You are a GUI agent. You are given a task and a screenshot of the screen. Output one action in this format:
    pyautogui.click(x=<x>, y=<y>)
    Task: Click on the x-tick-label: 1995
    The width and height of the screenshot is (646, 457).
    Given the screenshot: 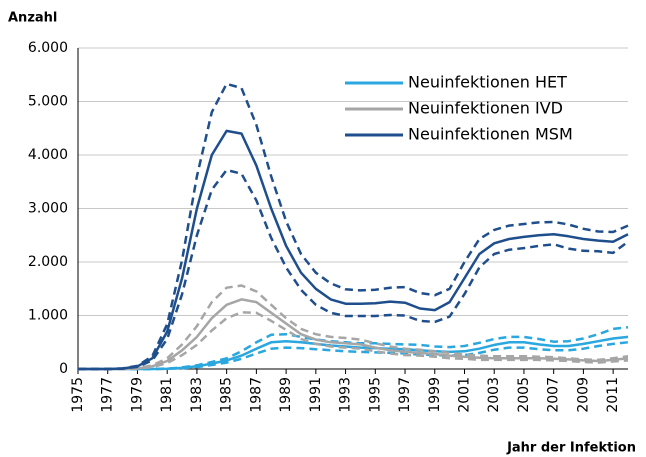 What is the action you would take?
    pyautogui.click(x=375, y=395)
    